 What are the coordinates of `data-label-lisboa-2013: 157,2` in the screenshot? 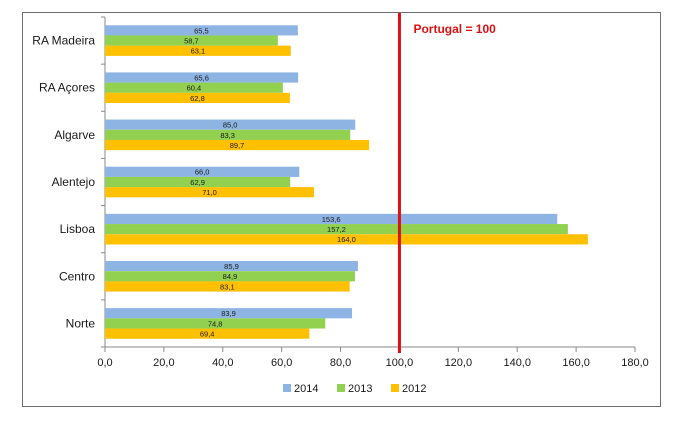 It's located at (336, 229).